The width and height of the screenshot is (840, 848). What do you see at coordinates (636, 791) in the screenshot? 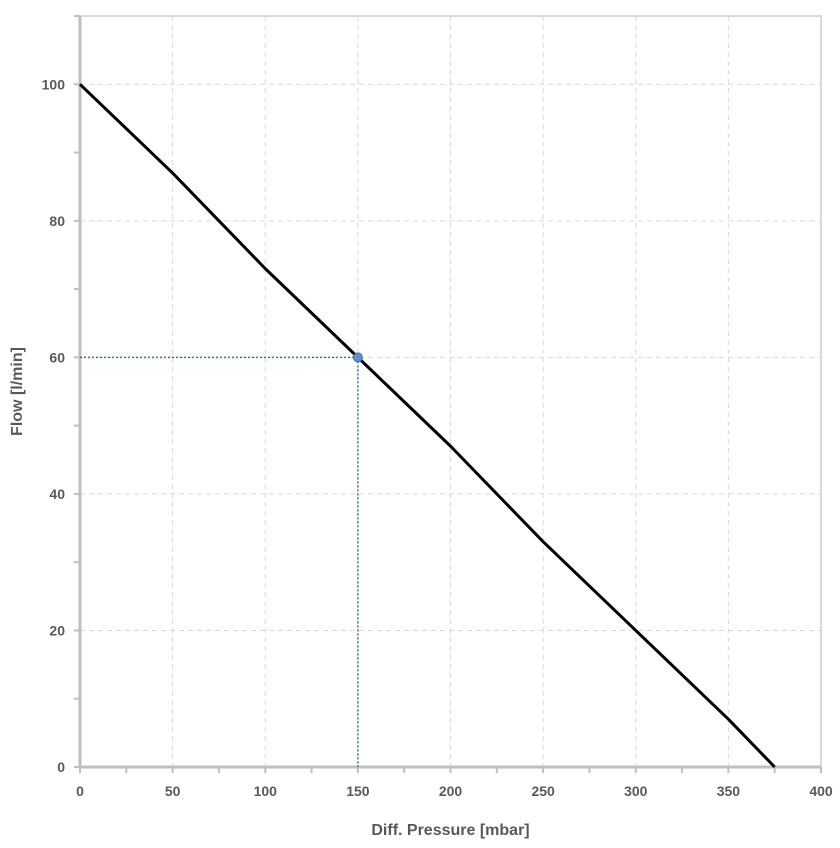
I see `x-tick-label: 300` at bounding box center [636, 791].